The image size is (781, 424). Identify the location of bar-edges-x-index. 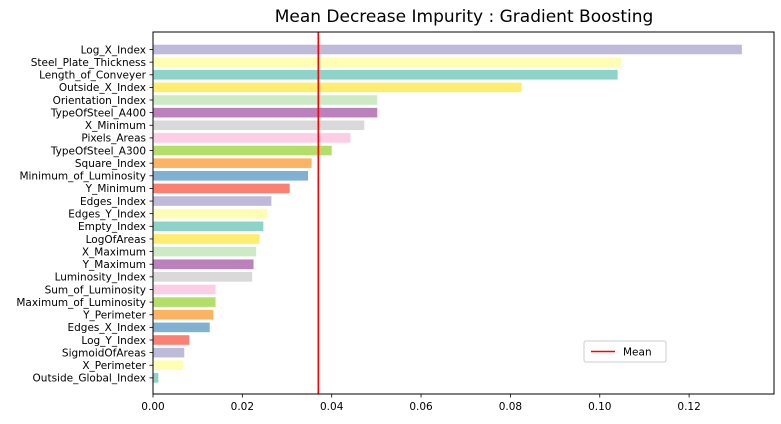
(181, 327).